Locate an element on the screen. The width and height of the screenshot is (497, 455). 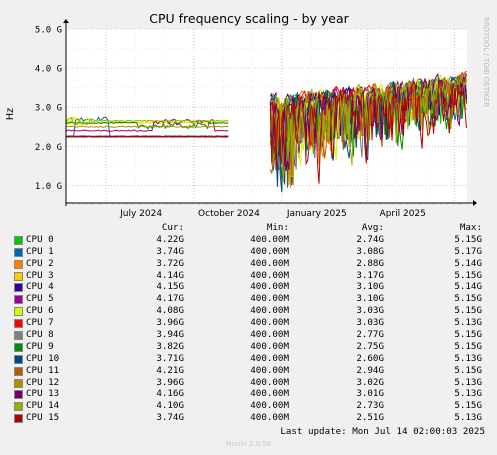
legend-avg: 2.60G is located at coordinates (370, 358).